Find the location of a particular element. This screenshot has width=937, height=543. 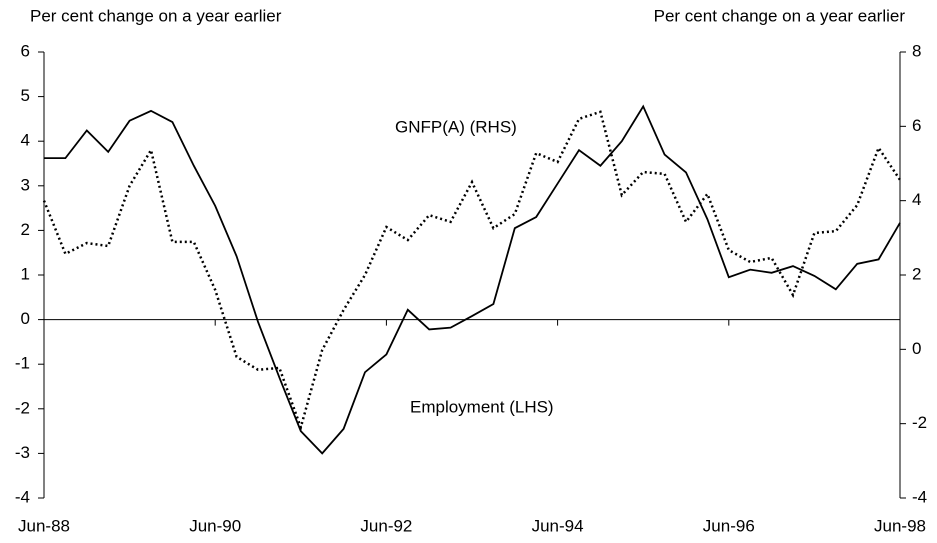

y-tick-label: -4 is located at coordinates (22, 496).